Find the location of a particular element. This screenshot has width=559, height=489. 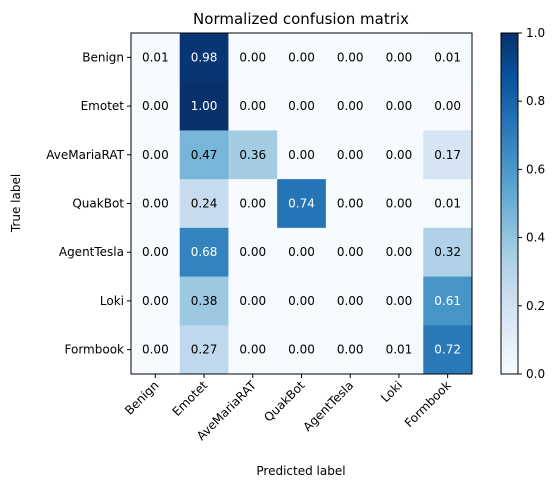

colorbar is located at coordinates (509, 203).